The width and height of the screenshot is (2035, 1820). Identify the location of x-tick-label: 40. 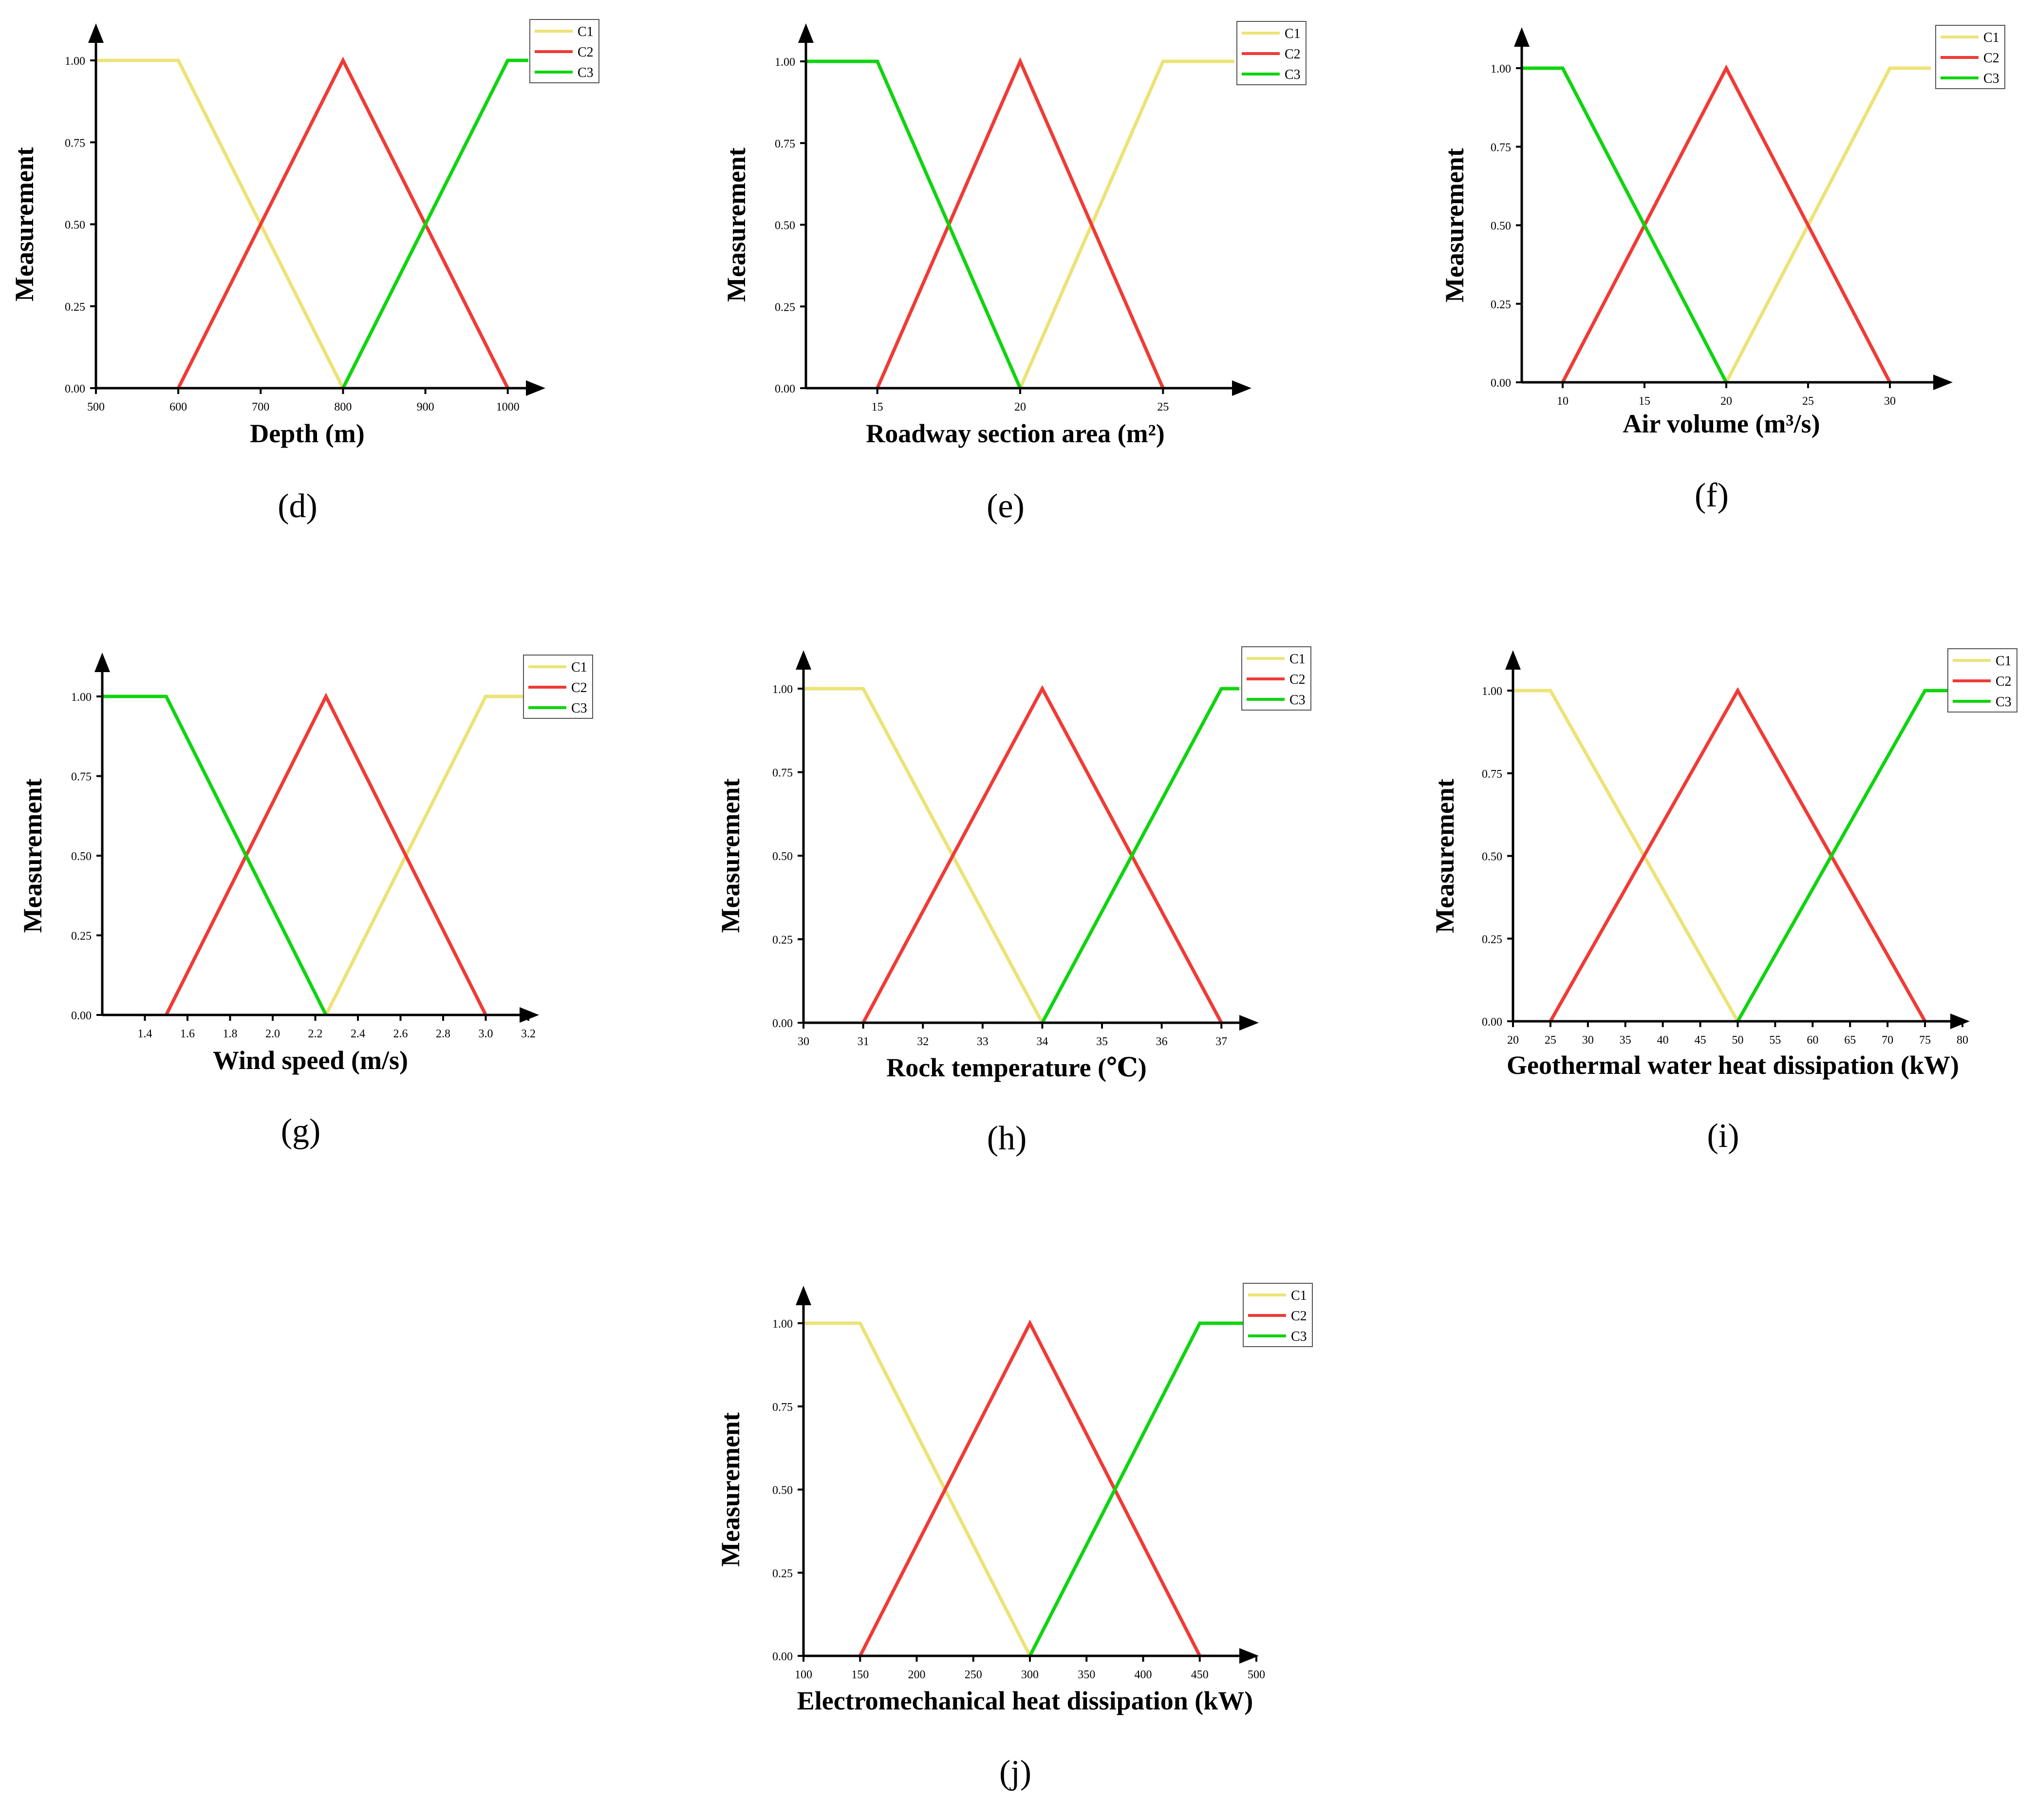
(1663, 1040).